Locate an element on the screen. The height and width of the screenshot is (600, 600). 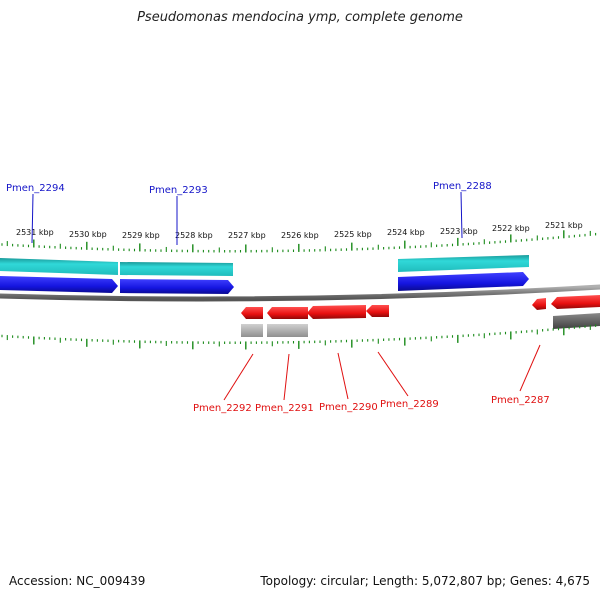
label-pmen-2287: Pmen_2287 is located at coordinates (520, 400).